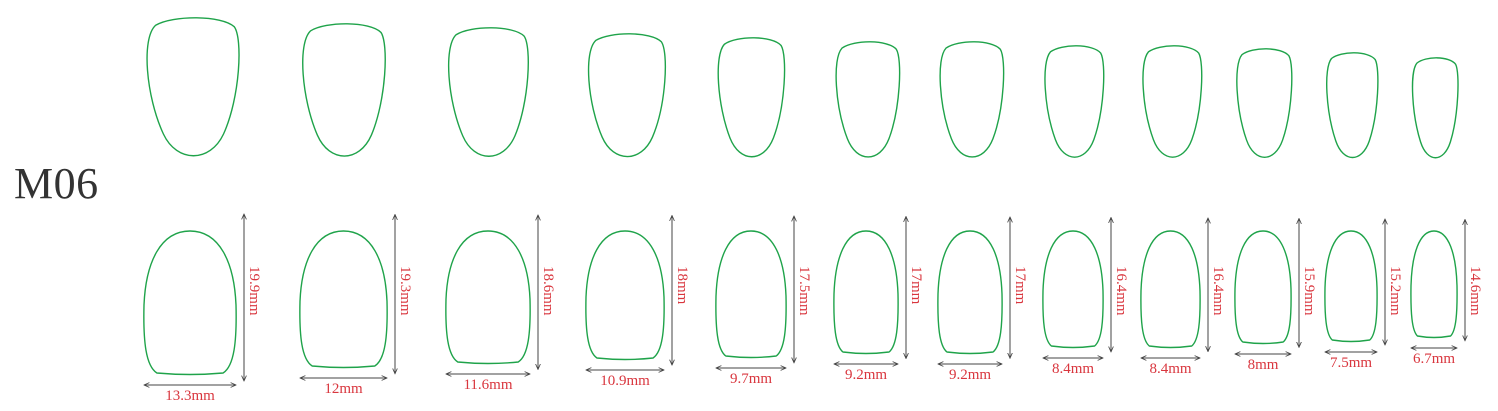 The width and height of the screenshot is (1498, 411). Describe the element at coordinates (487, 385) in the screenshot. I see `width-label: 11.6mm` at that location.